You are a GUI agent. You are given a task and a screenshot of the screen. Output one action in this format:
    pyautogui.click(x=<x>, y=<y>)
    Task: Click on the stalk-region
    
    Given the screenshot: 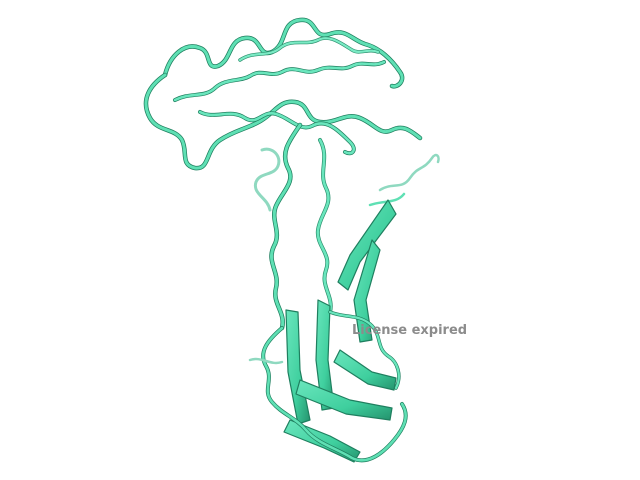 What is the action you would take?
    pyautogui.click(x=346, y=226)
    